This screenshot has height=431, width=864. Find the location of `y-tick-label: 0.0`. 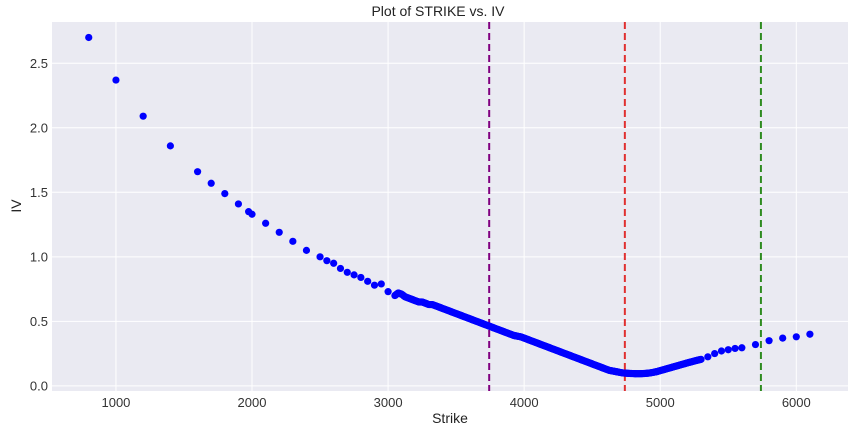

y-tick-label: 0.0 is located at coordinates (39, 385).